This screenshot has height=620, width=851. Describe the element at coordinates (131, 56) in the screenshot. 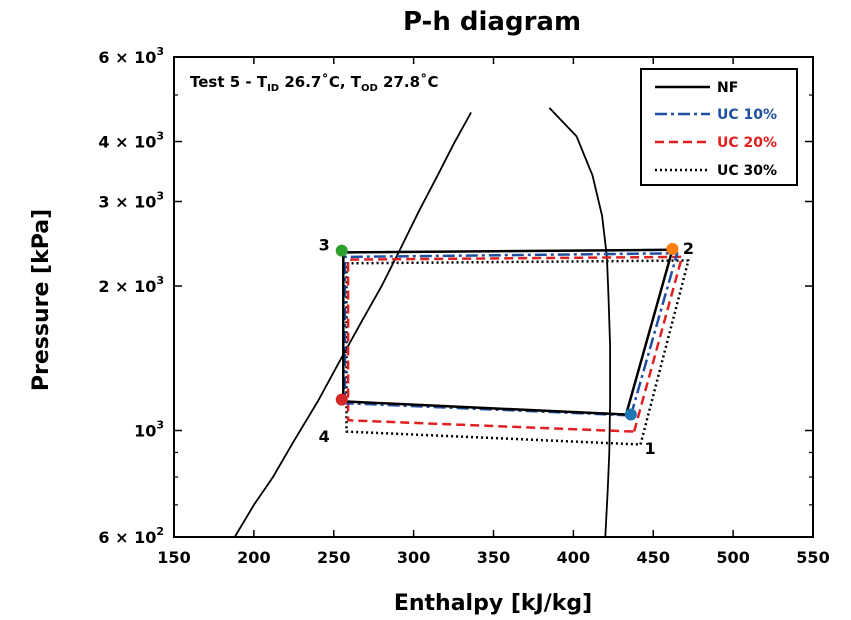

I see `y-tick-label: 6 × 10³` at that location.